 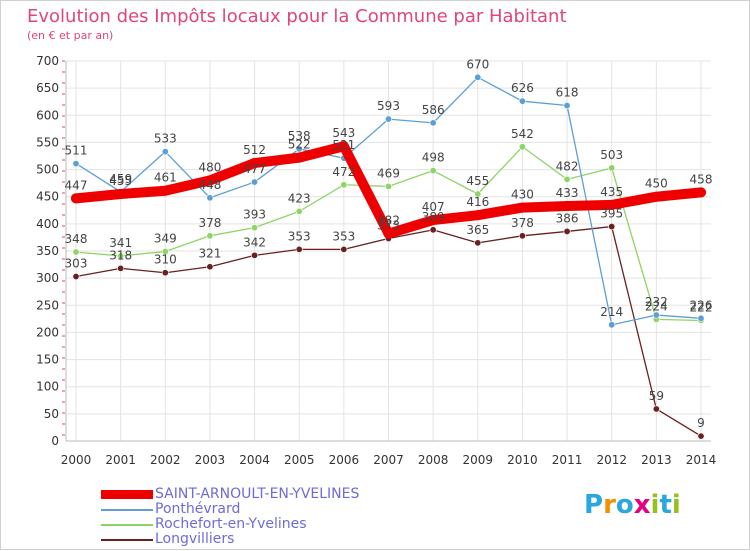 I want to click on data-label: 586, so click(x=433, y=110).